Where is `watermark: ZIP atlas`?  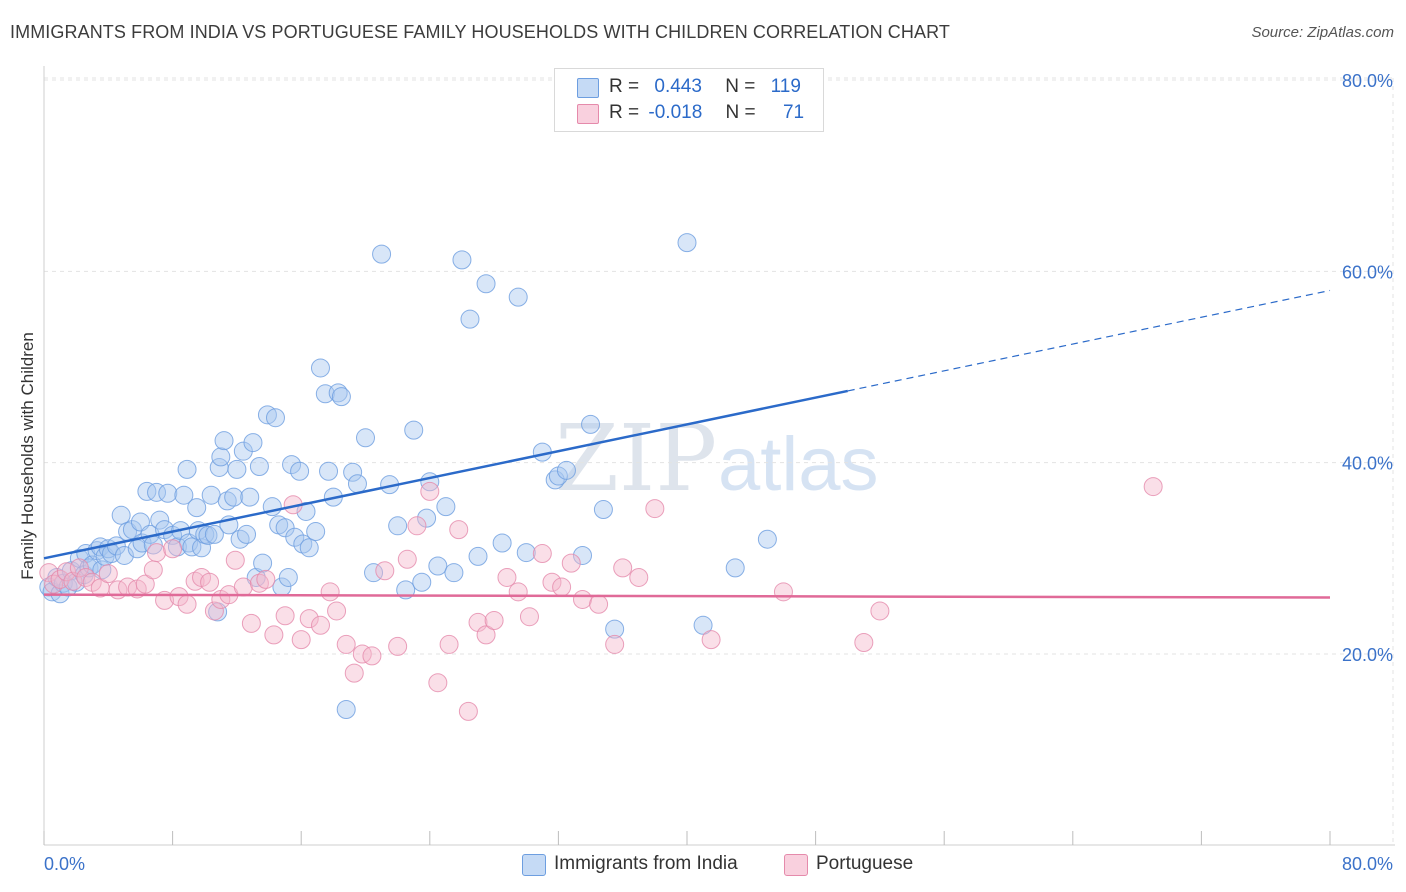 watermark: ZIP atlas is located at coordinates (717, 458).